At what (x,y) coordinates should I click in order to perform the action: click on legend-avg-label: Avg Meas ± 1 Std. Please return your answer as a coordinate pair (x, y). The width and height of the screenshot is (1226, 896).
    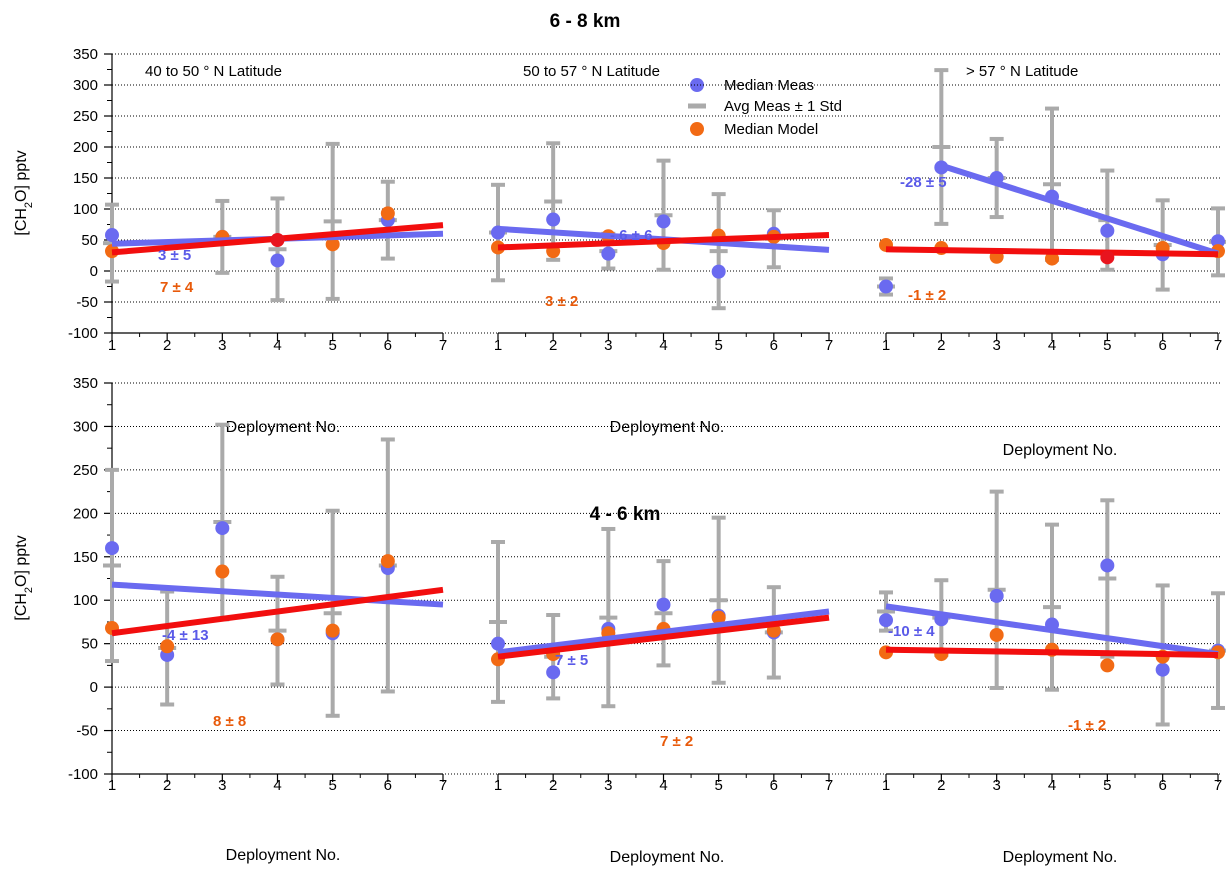
    Looking at the image, I should click on (783, 106).